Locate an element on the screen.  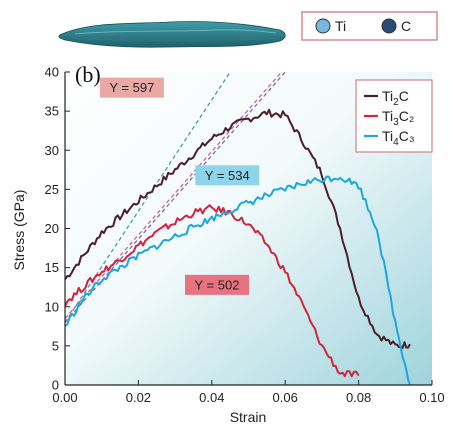
y-ticks: 0 5 10 15 20 25 30 35 40 is located at coordinates (57, 229).